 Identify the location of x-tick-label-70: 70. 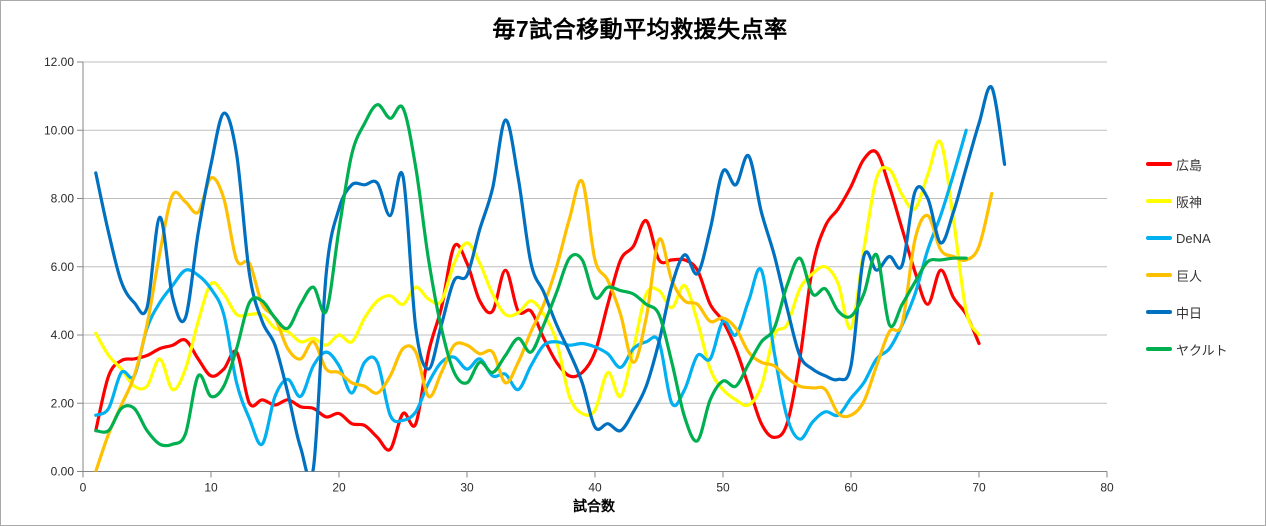
(979, 488).